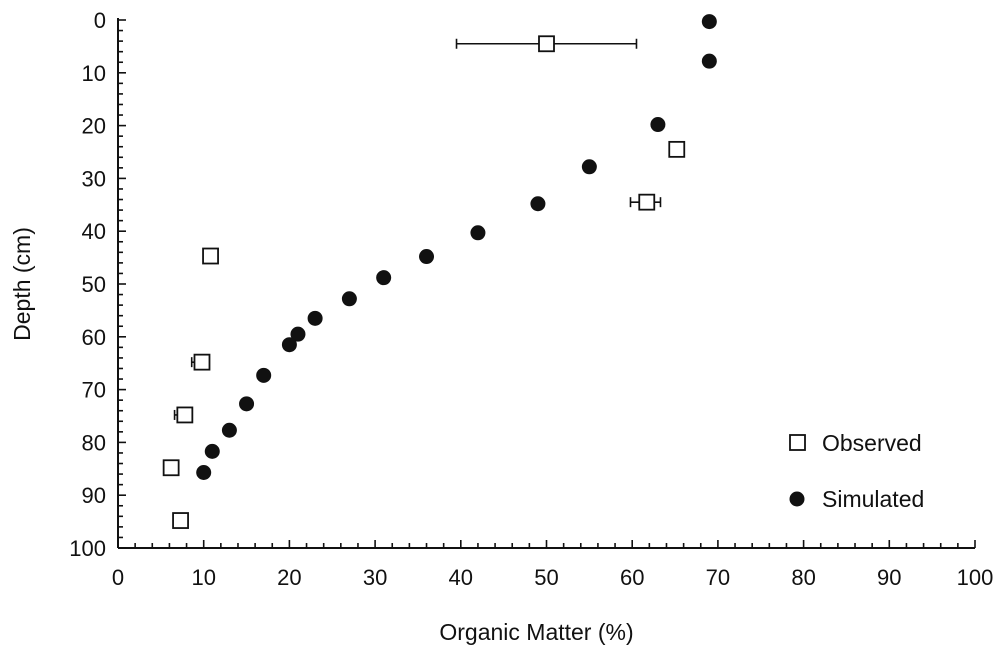  I want to click on x-tick-label: 50, so click(546, 577).